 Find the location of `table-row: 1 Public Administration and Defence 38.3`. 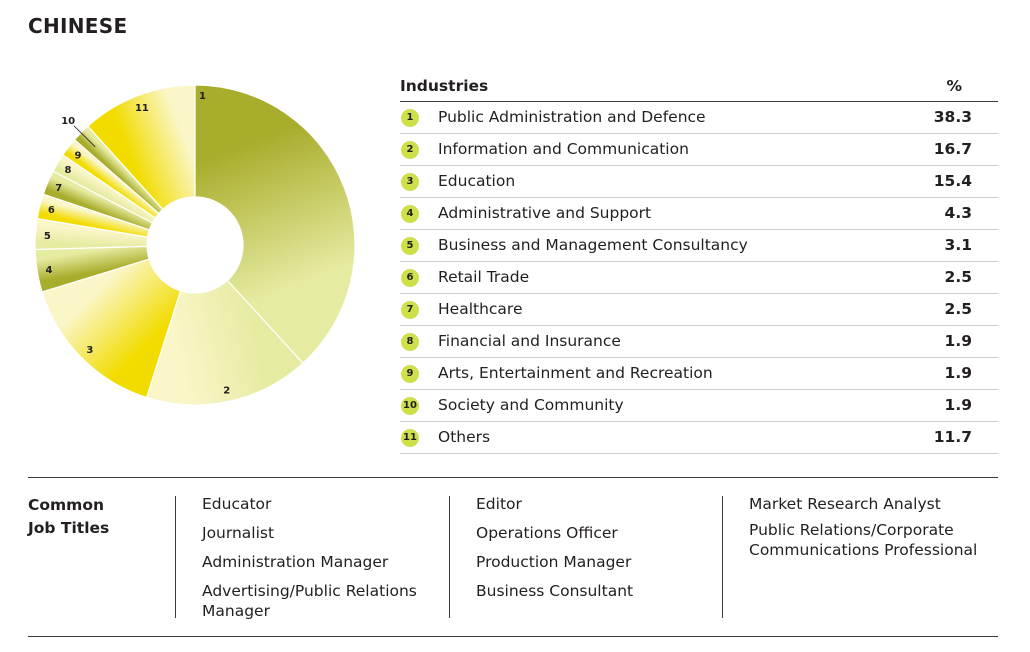

table-row: 1 Public Administration and Defence 38.3 is located at coordinates (699, 118).